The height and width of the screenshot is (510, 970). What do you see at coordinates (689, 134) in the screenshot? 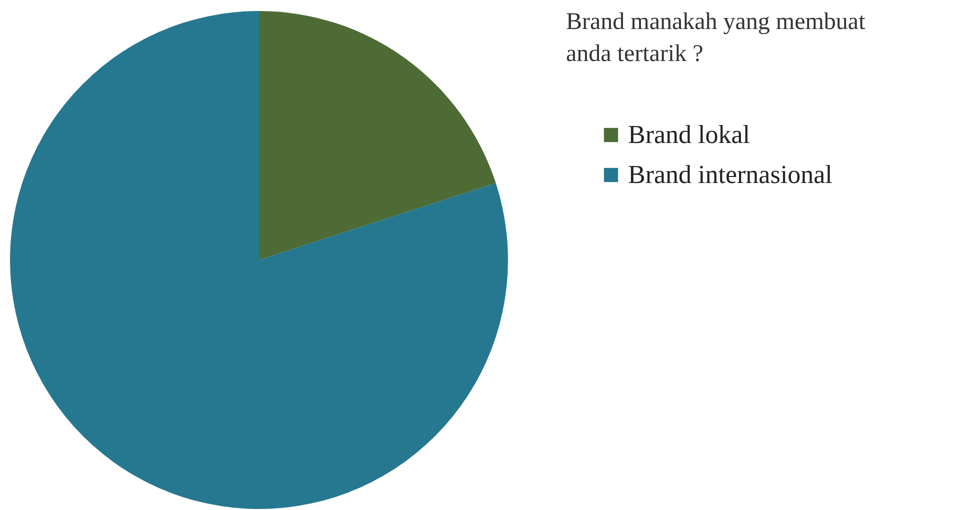
I see `legend-label: Brand lokal` at bounding box center [689, 134].